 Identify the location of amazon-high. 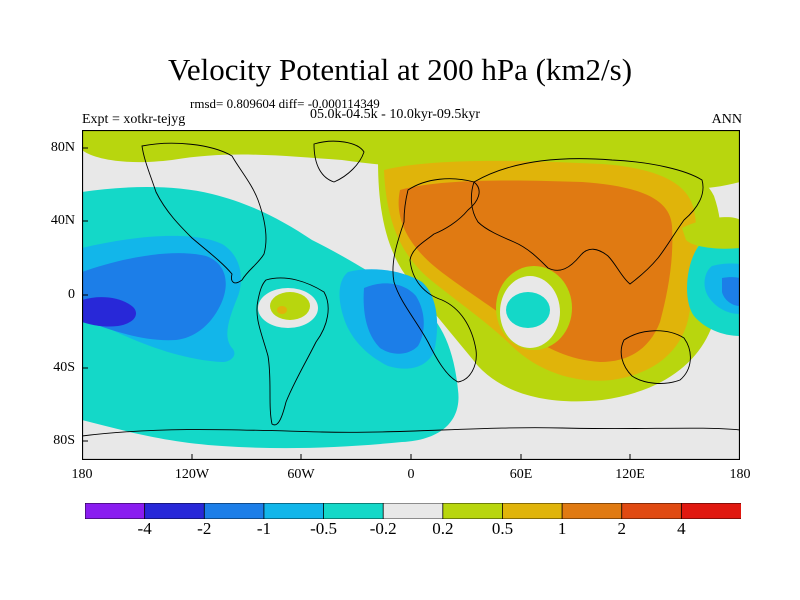
(290, 306).